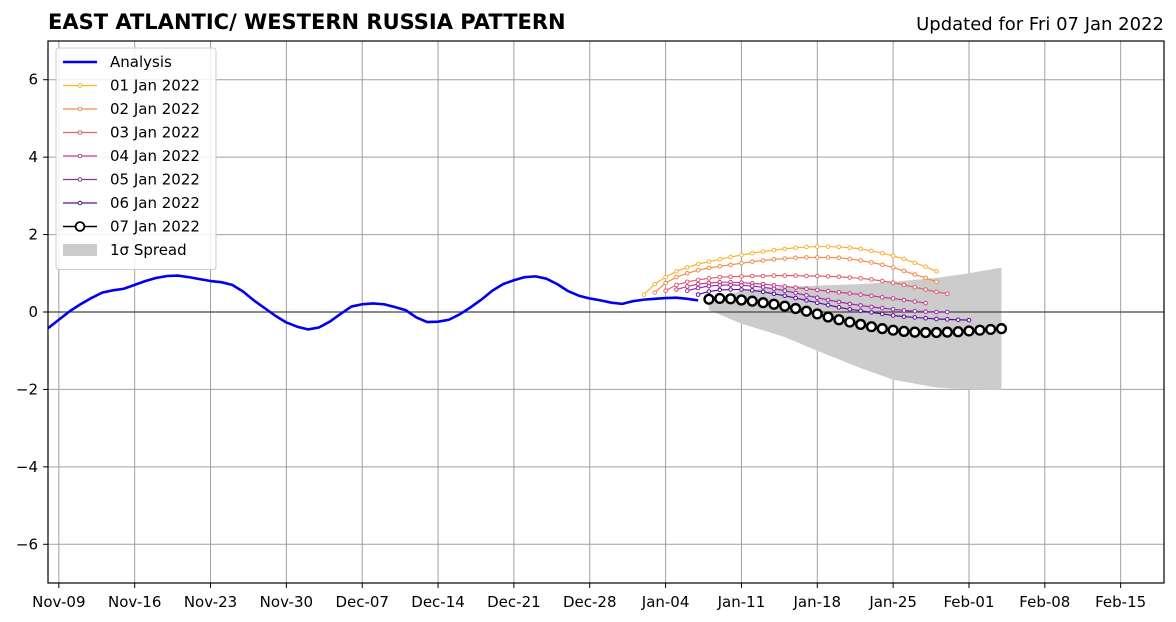 This screenshot has height=622, width=1176. What do you see at coordinates (307, 22) in the screenshot?
I see `chart-title: EAST ATLANTIC/ WESTERN RUSSIA PATTERN` at bounding box center [307, 22].